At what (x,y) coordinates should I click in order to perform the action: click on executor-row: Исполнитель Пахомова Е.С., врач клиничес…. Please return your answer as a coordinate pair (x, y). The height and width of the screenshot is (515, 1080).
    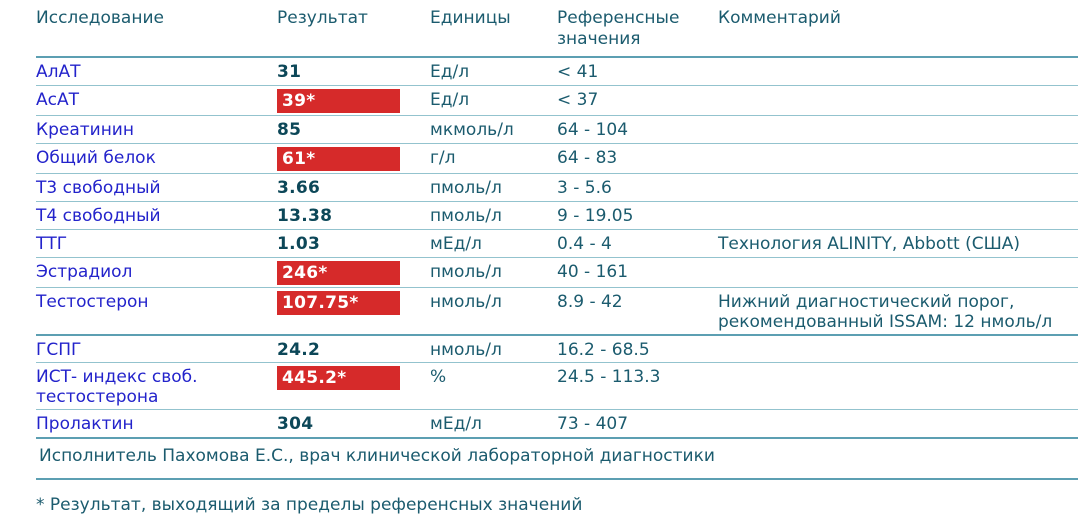
    Looking at the image, I should click on (557, 458).